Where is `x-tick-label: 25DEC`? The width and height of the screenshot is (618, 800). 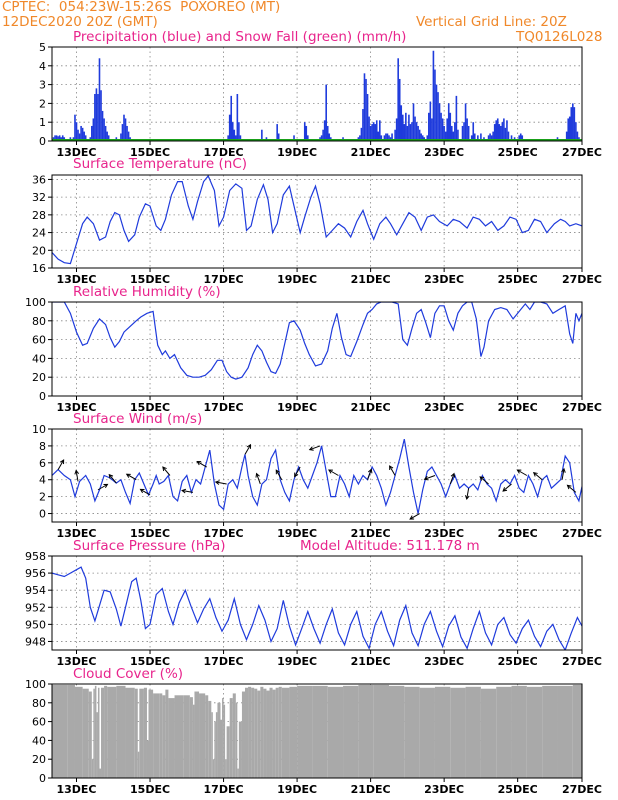
x-tick-label: 25DEC is located at coordinates (518, 279).